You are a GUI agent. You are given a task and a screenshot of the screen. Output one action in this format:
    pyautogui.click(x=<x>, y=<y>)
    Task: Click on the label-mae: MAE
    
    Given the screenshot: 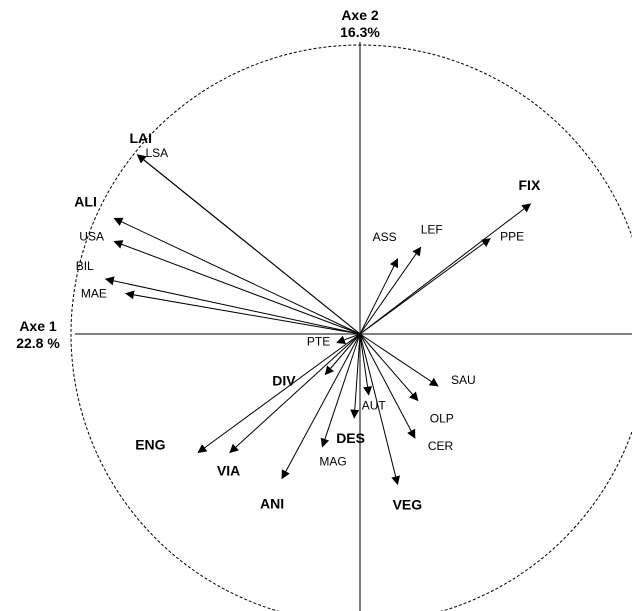 What is the action you would take?
    pyautogui.click(x=94, y=294)
    